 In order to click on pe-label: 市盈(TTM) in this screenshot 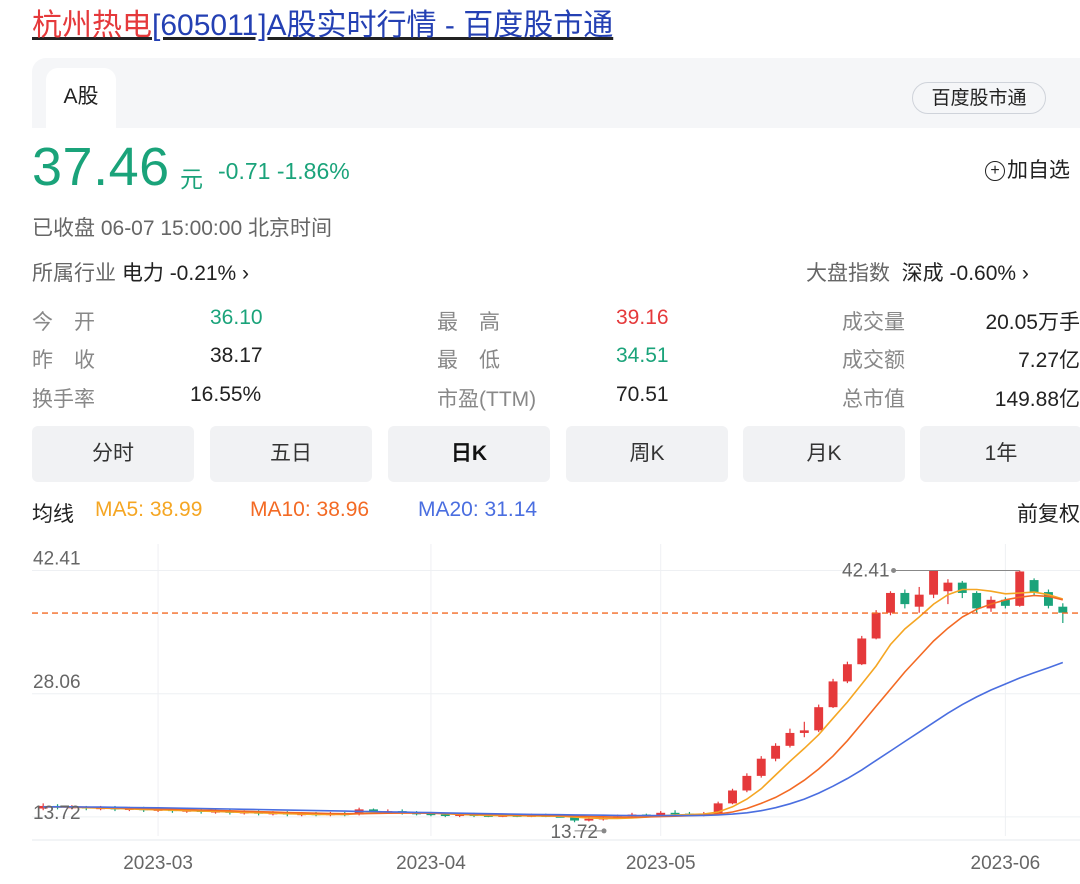, I will do `click(487, 399)`.